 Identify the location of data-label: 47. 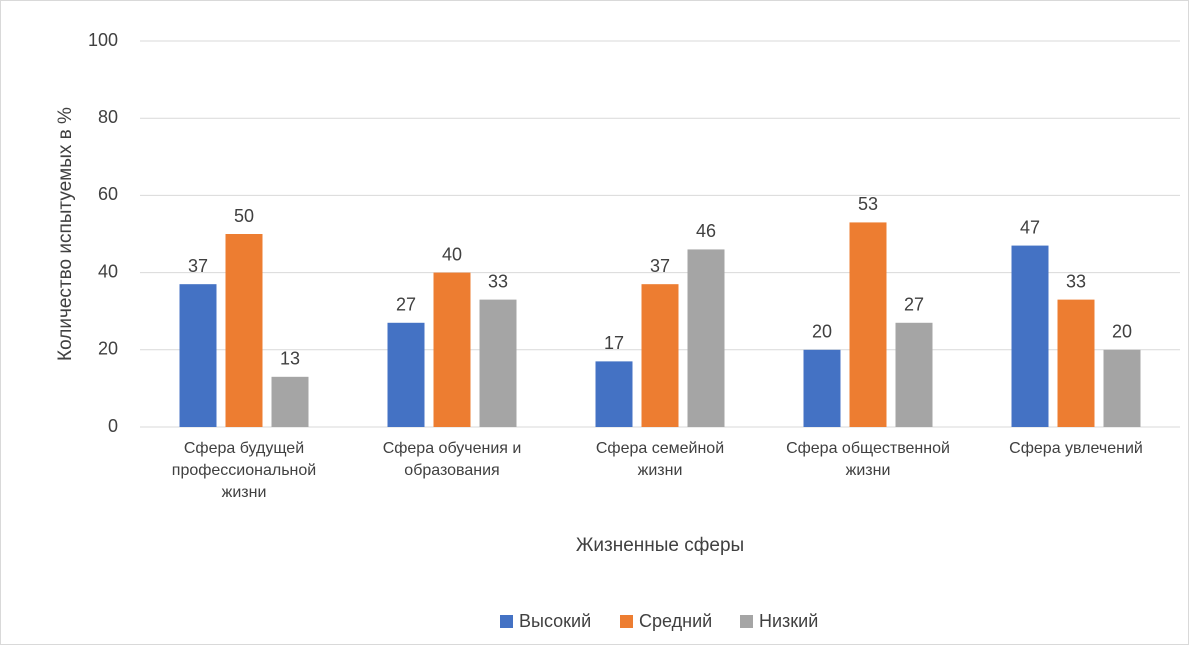
(1030, 227).